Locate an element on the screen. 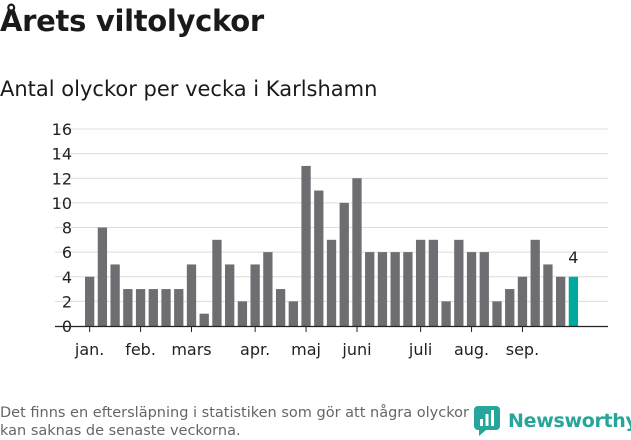 This screenshot has height=440, width=631. chart-subtitle: Antal olyckor per vecka i Karlshamn is located at coordinates (189, 89).